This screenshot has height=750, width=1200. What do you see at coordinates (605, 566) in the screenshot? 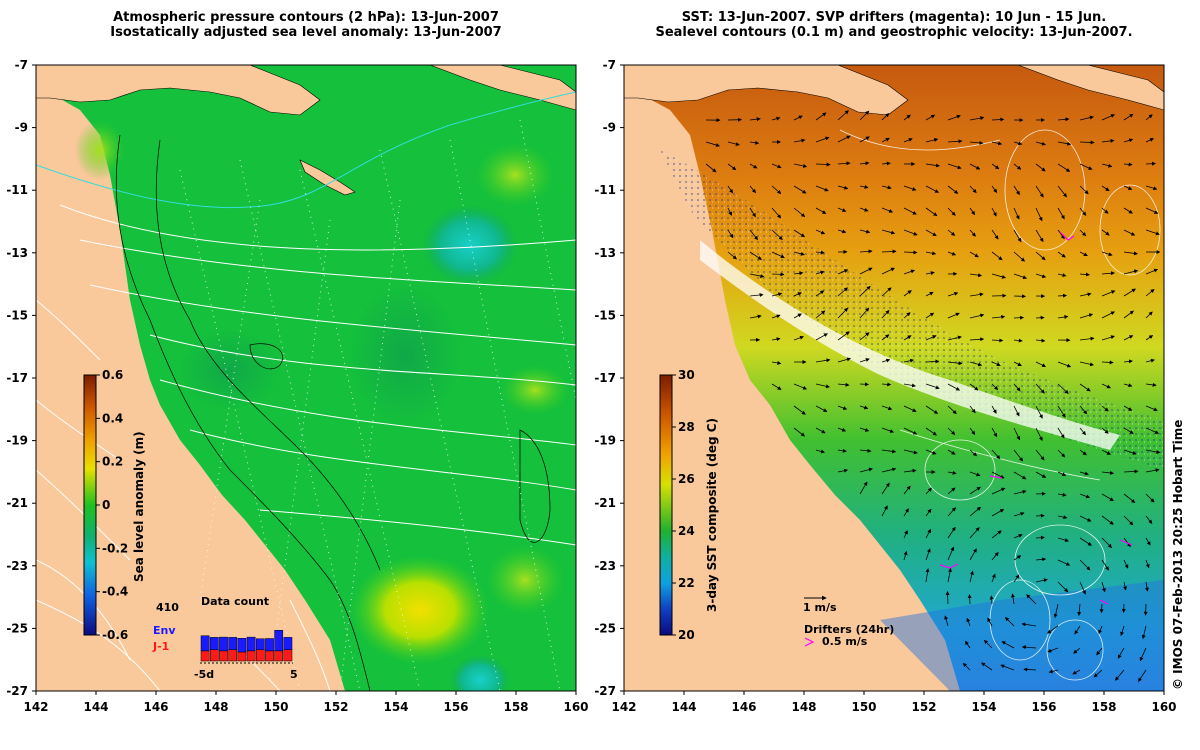
I see `lat-tick-label: -23` at bounding box center [605, 566].